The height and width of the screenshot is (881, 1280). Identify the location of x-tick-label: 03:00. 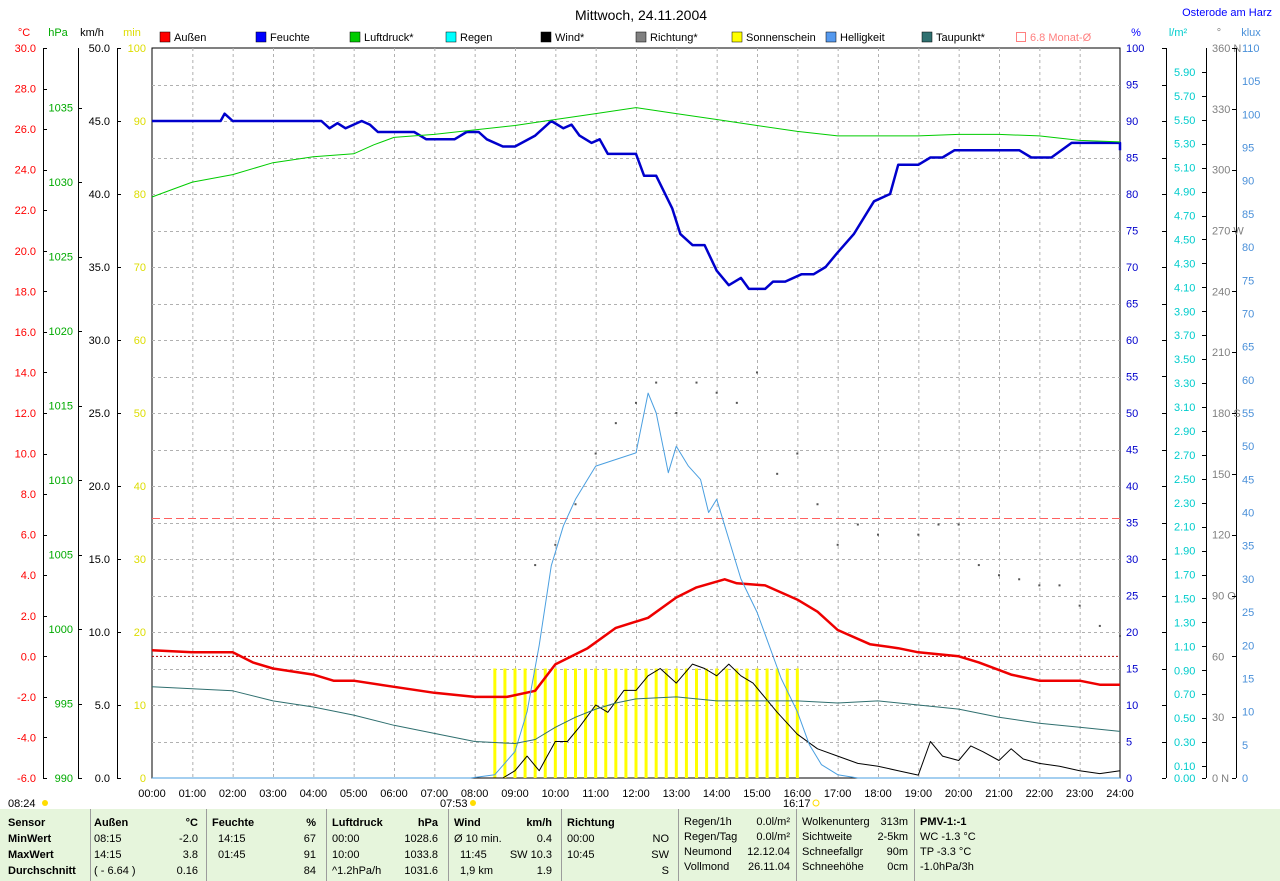
(273, 794).